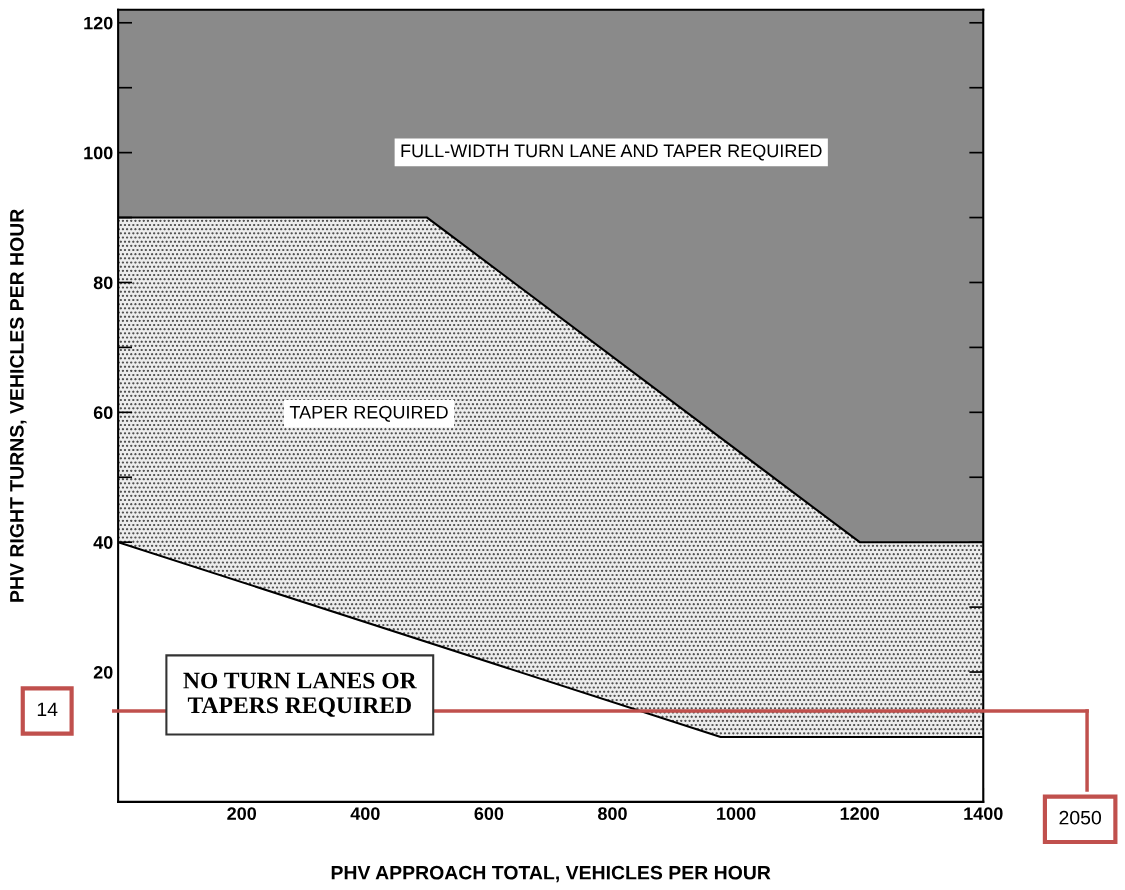 The height and width of the screenshot is (890, 1125). Describe the element at coordinates (47, 709) in the screenshot. I see `ref-line-label: 14` at that location.